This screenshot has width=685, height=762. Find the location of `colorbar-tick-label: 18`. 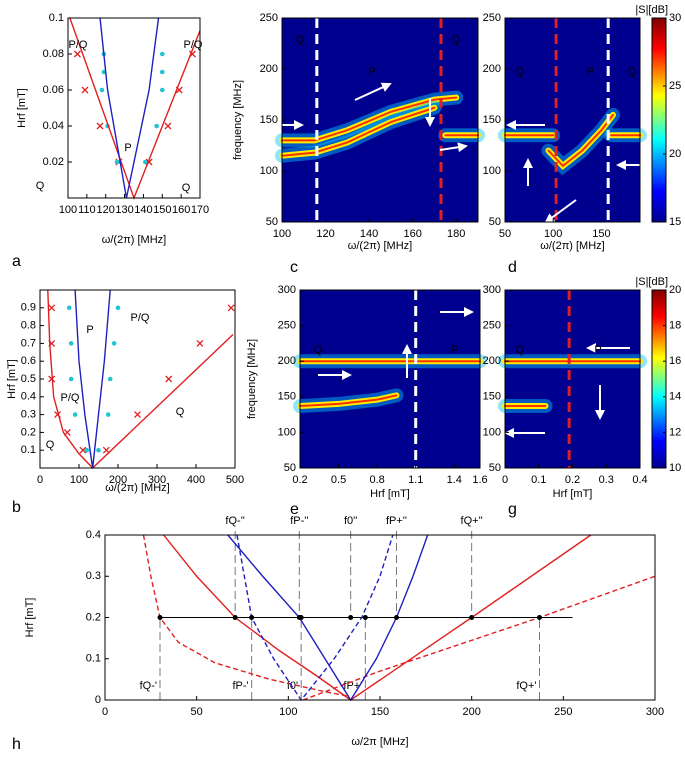

colorbar-tick-label: 18 is located at coordinates (675, 326).